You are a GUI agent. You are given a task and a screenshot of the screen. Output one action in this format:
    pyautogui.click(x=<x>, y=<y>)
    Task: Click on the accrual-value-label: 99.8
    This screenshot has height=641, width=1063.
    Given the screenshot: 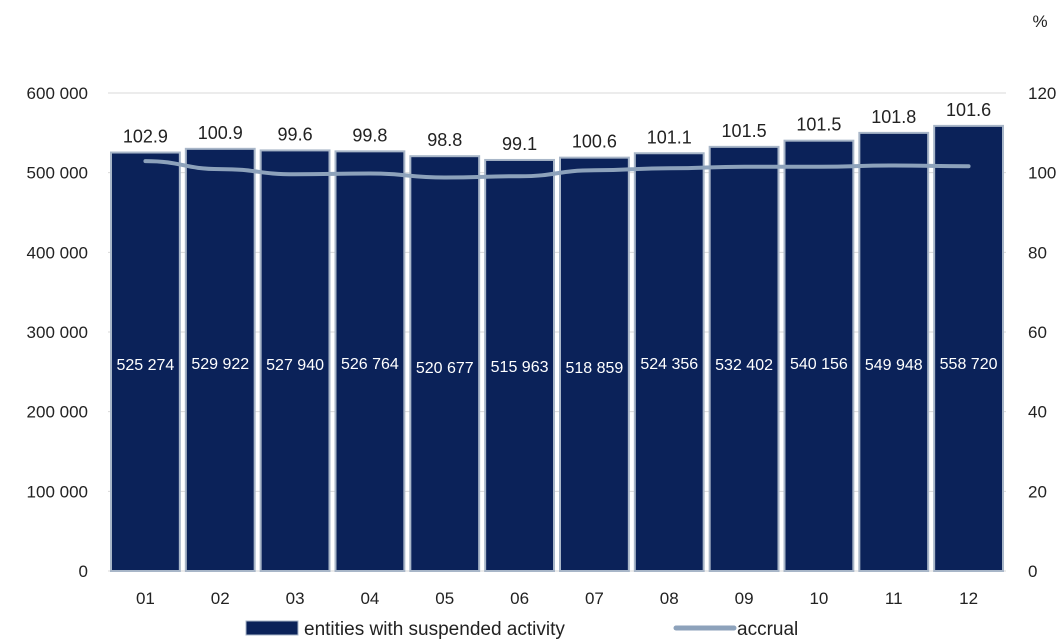 What is the action you would take?
    pyautogui.click(x=369, y=135)
    